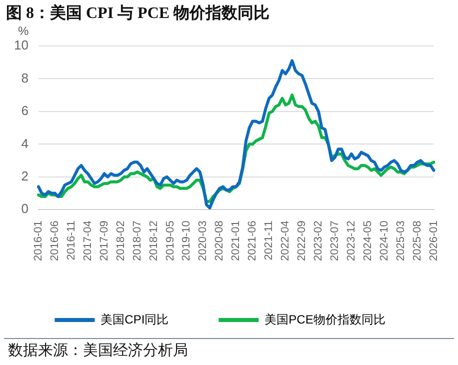  What do you see at coordinates (54, 241) in the screenshot?
I see `x-tick-label: 2016-06` at bounding box center [54, 241].